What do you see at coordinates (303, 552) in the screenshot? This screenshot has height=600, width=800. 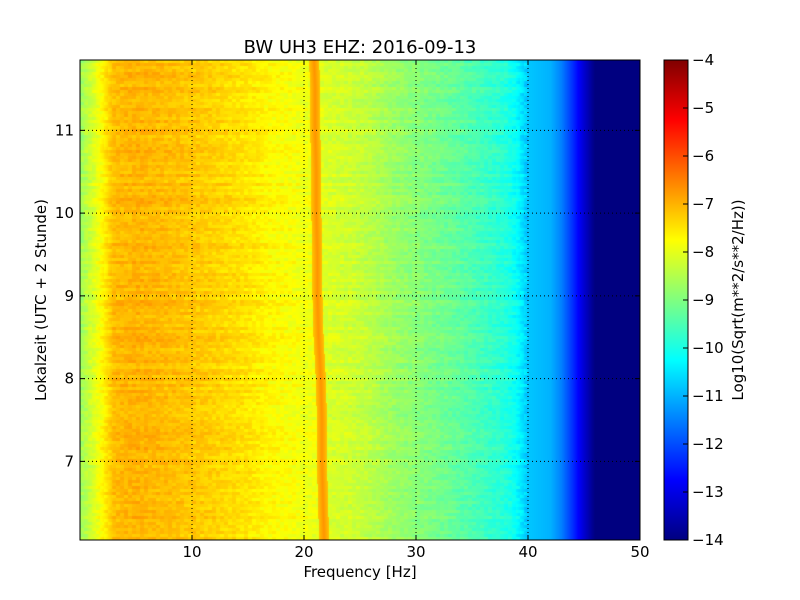 I see `x-tick-label: 20` at bounding box center [303, 552].